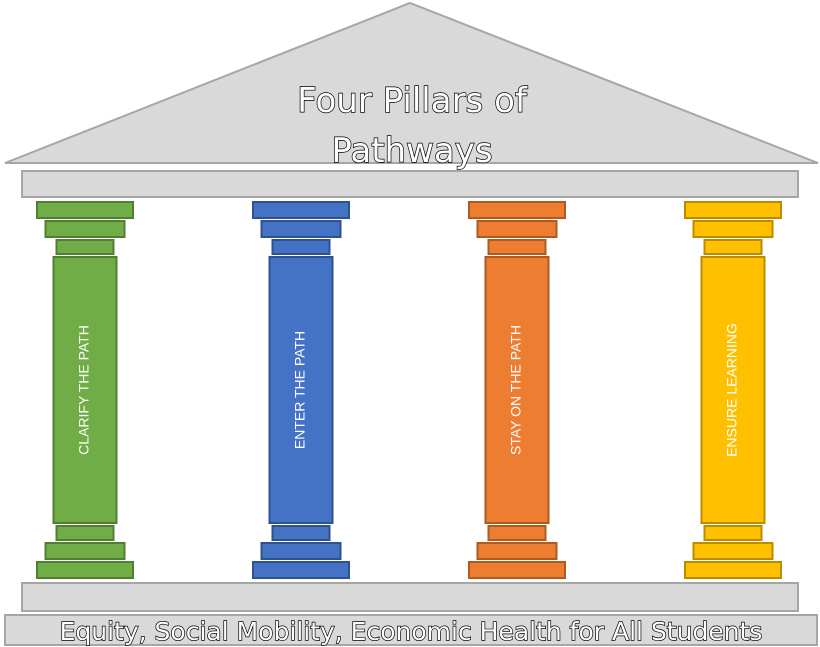 This screenshot has width=820, height=647. What do you see at coordinates (412, 101) in the screenshot?
I see `title-line: Four Pillars of` at bounding box center [412, 101].